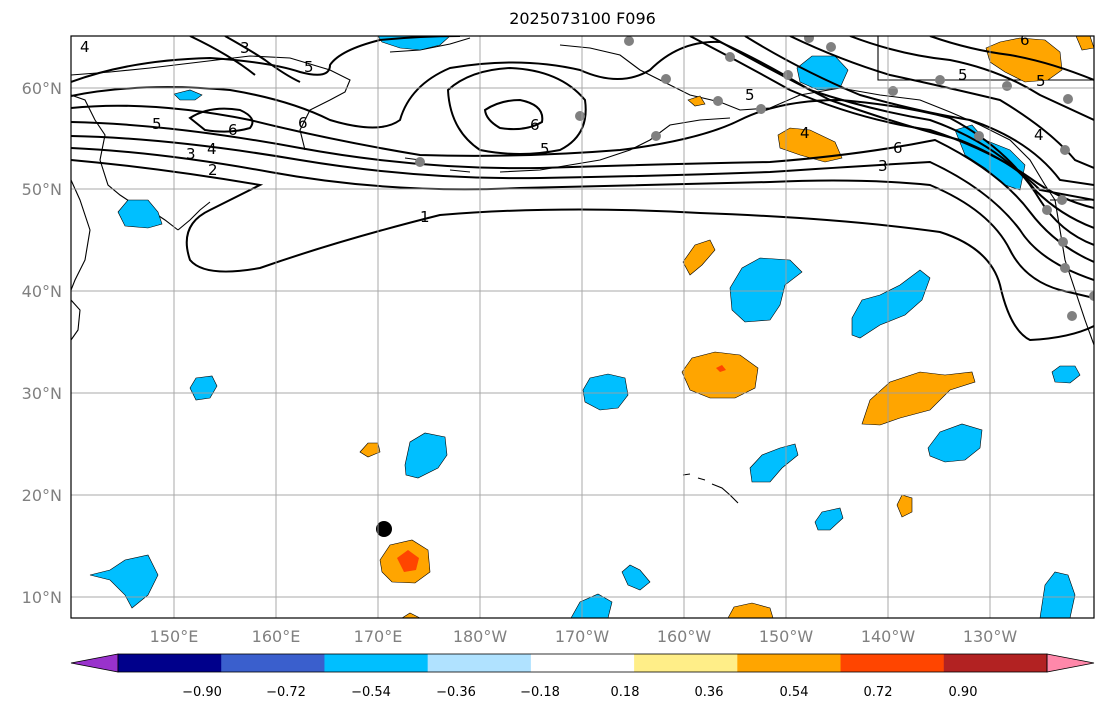  What do you see at coordinates (456, 692) in the screenshot?
I see `colorbar-tick-label: −0.36` at bounding box center [456, 692].